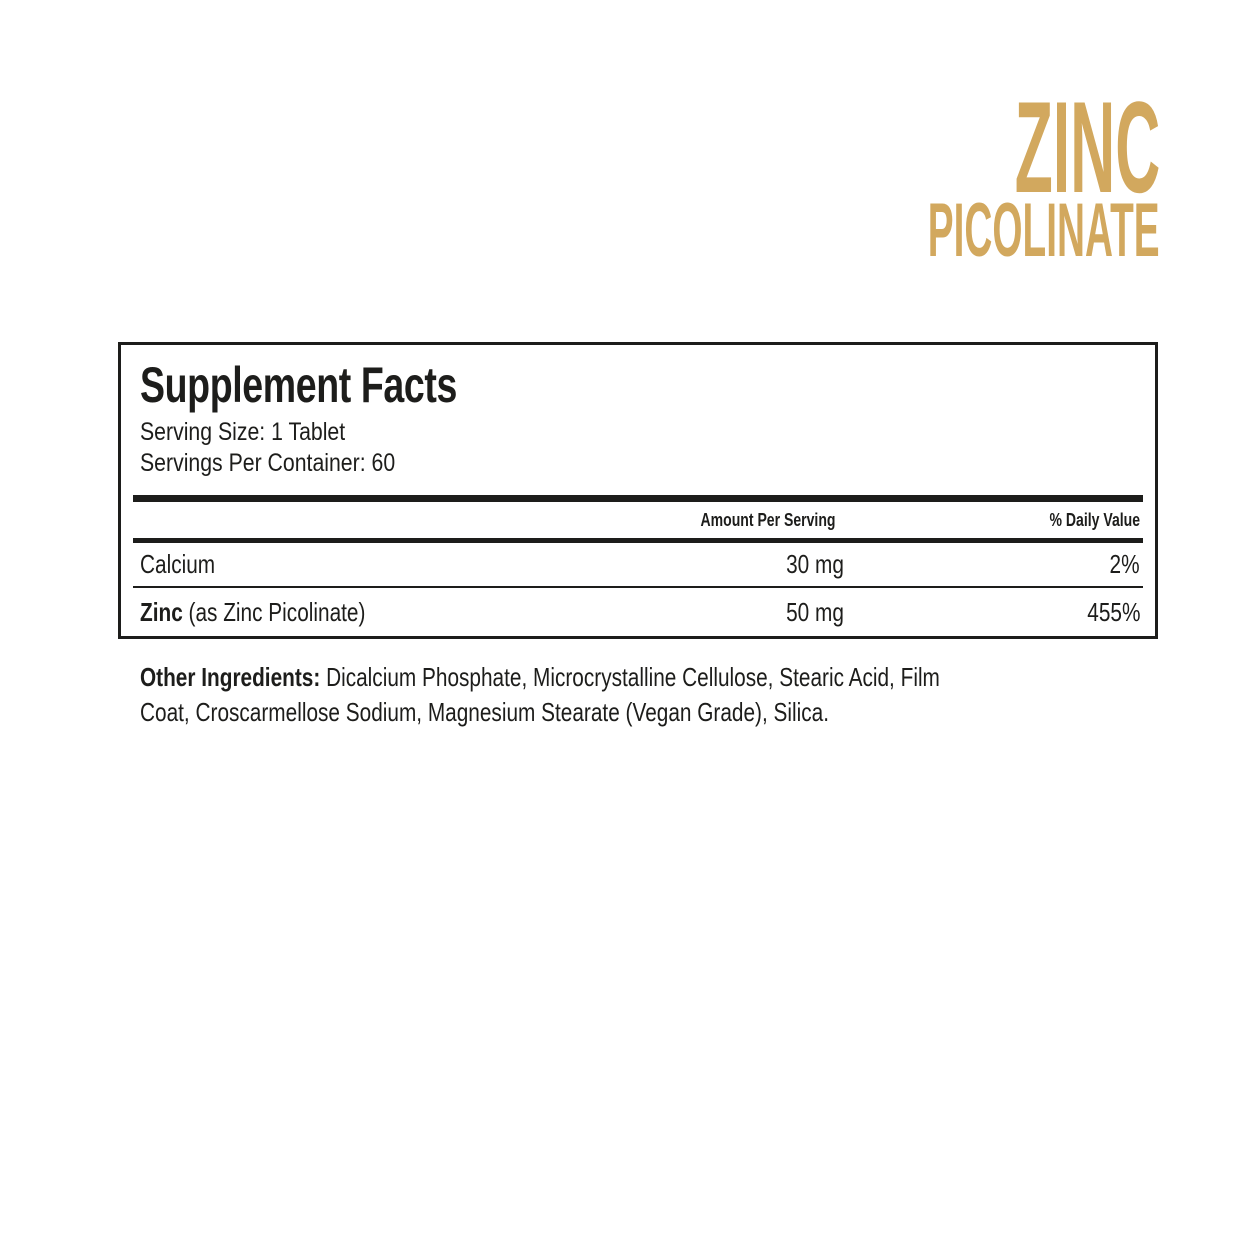 Image resolution: width=1260 pixels, height=1260 pixels. Describe the element at coordinates (638, 612) in the screenshot. I see `nutrient-row-zinc: Zinc (as Zinc Picolinate) 50 mg 455%` at that location.